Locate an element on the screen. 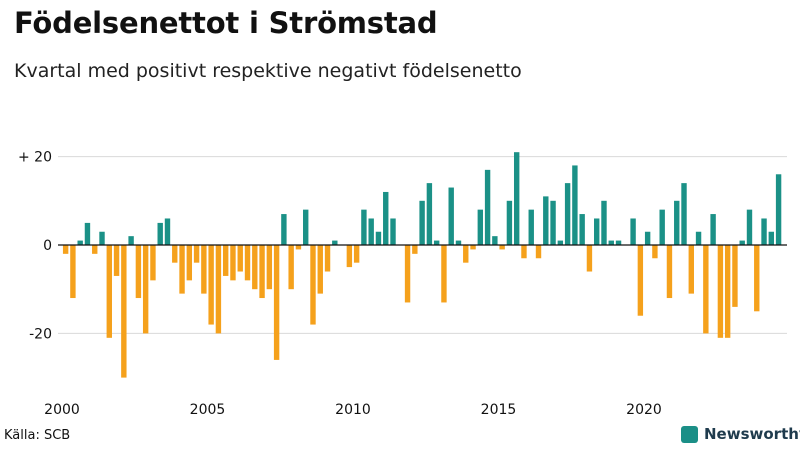  x-tick-label: 2010 is located at coordinates (353, 410).